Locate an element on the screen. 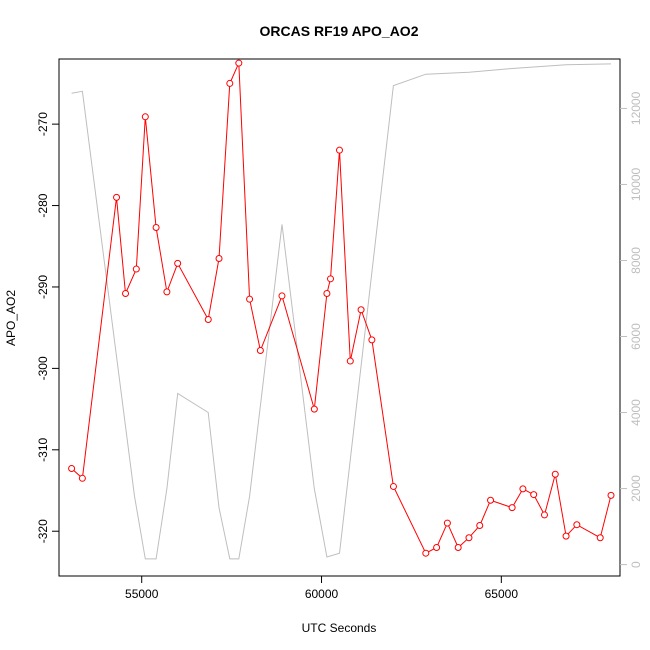  y-tick-label-1: -310 is located at coordinates (43, 449).